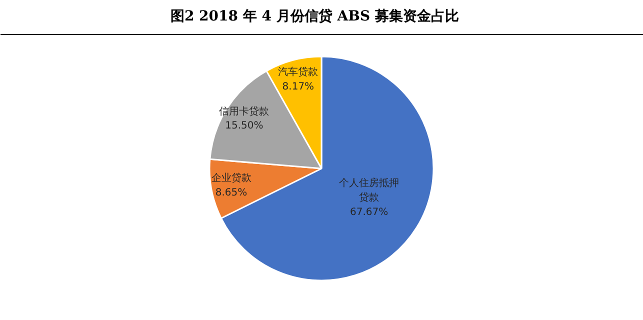 This screenshot has width=643, height=320. Describe the element at coordinates (298, 86) in the screenshot. I see `data-label: 8.17%` at that location.